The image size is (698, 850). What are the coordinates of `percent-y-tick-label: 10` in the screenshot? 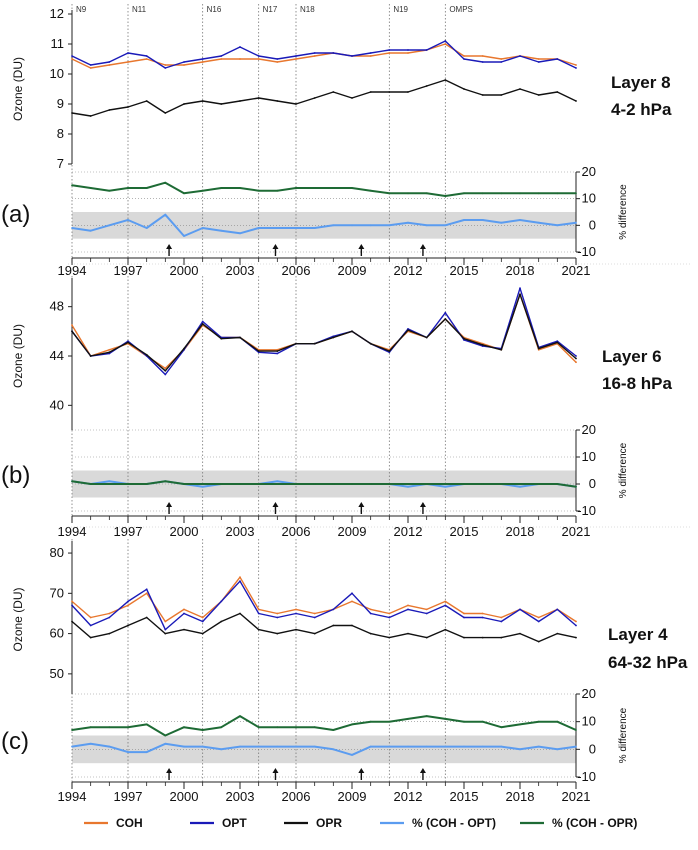 It's located at (589, 198).